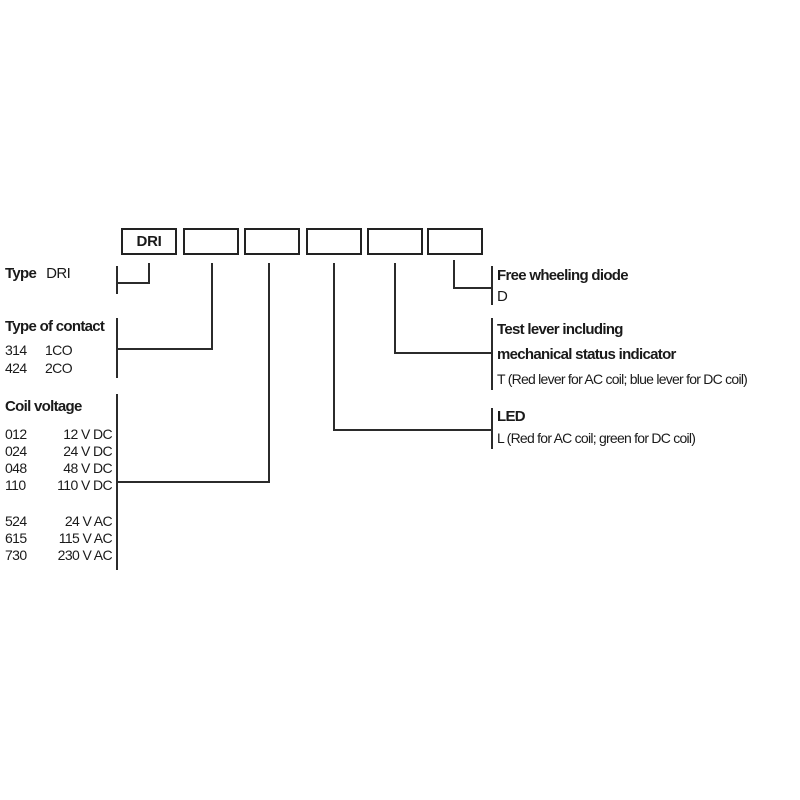 The height and width of the screenshot is (800, 800). What do you see at coordinates (492, 285) in the screenshot?
I see `connector-diode-bar` at bounding box center [492, 285].